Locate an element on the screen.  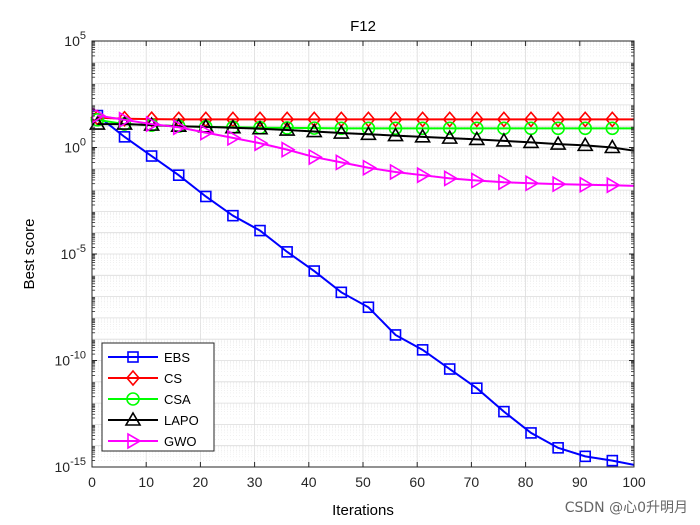
series-line-gwo is located at coordinates (366, 150).